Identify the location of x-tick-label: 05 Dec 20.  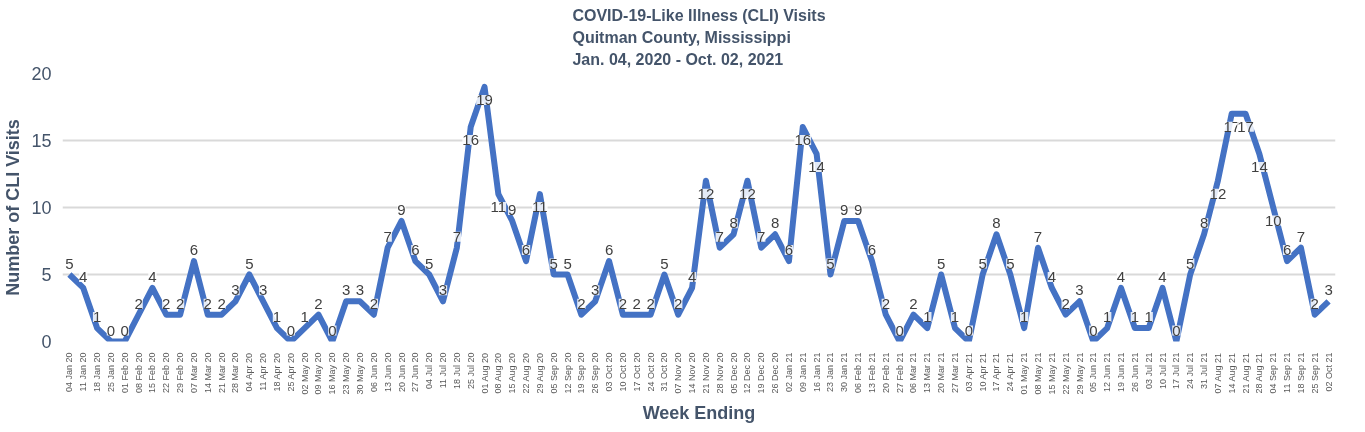
(733, 373).